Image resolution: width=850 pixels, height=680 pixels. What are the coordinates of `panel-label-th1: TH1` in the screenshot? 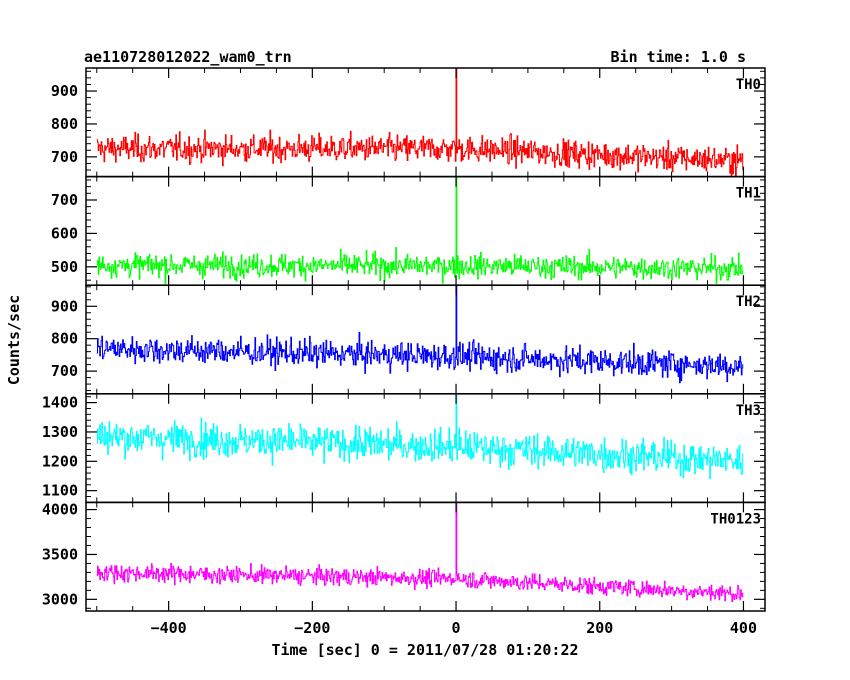 It's located at (748, 194).